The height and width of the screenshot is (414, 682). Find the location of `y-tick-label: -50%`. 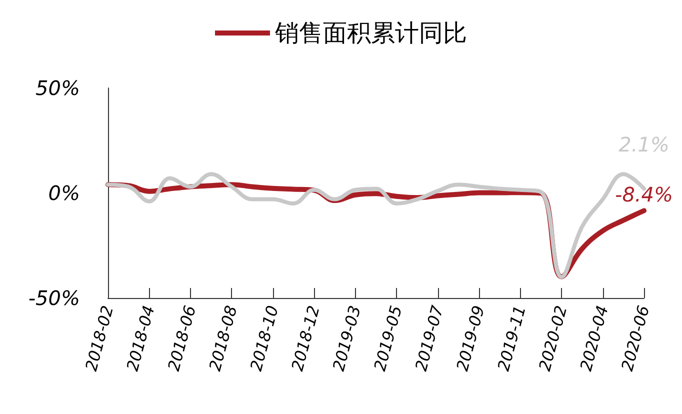

y-tick-label: -50% is located at coordinates (54, 298).